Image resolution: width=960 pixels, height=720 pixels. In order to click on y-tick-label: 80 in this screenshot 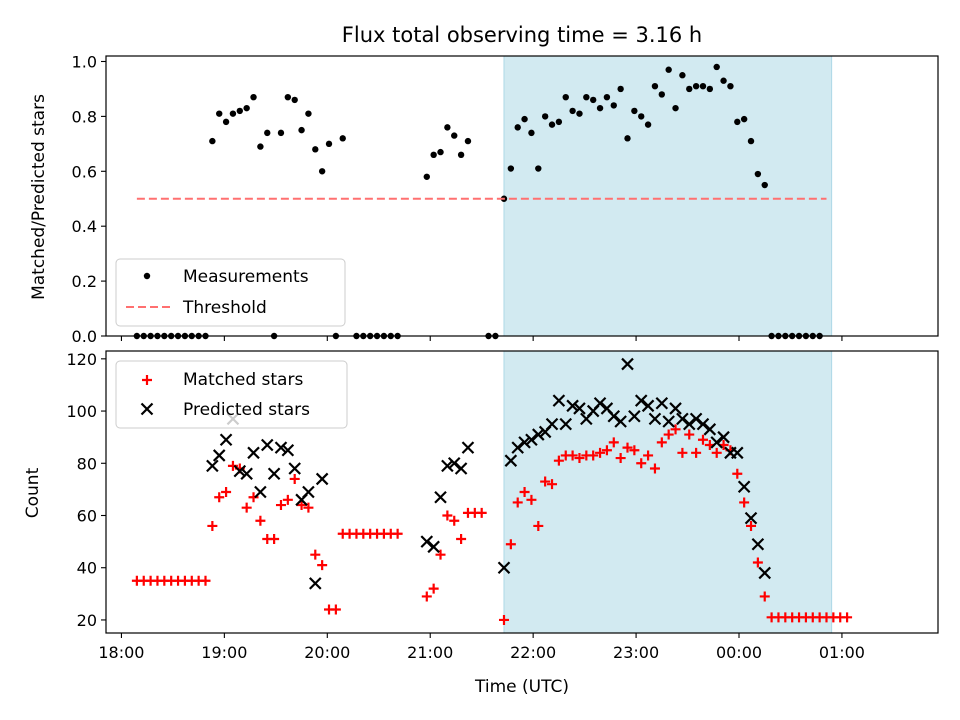, I will do `click(87, 463)`.